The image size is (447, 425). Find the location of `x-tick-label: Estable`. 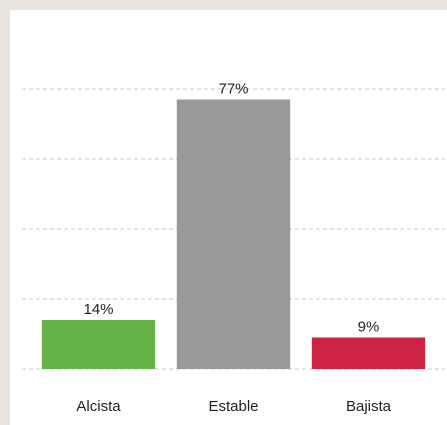

x-tick-label: Estable is located at coordinates (233, 406).